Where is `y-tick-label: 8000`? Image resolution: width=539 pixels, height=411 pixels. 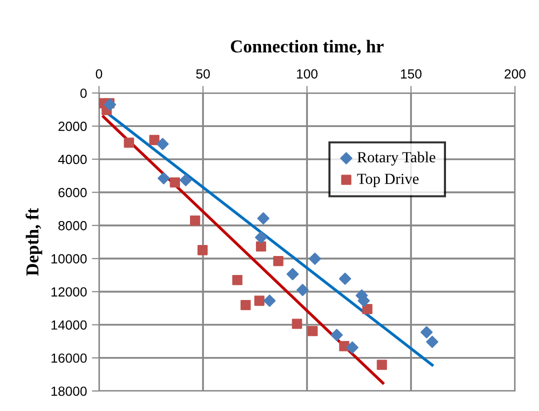 y-tick-label: 8000 is located at coordinates (72, 225).